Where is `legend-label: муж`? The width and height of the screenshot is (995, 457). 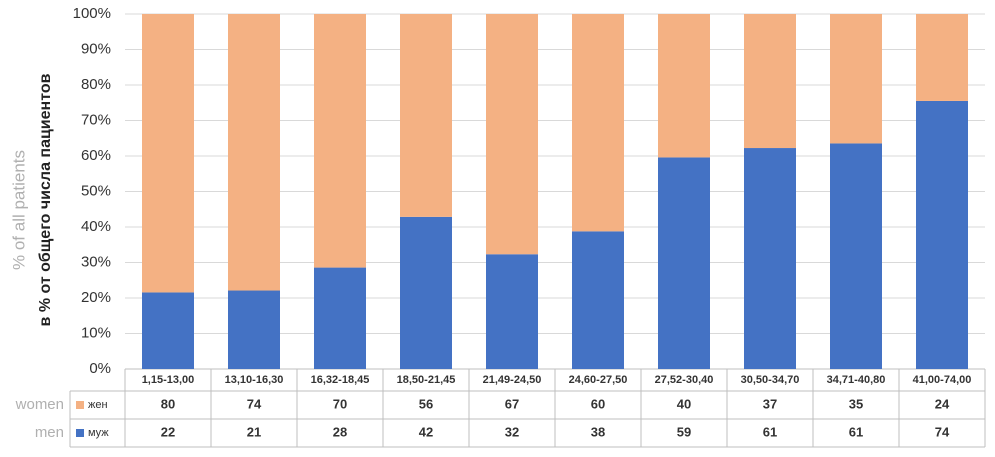
legend-label: муж is located at coordinates (98, 433).